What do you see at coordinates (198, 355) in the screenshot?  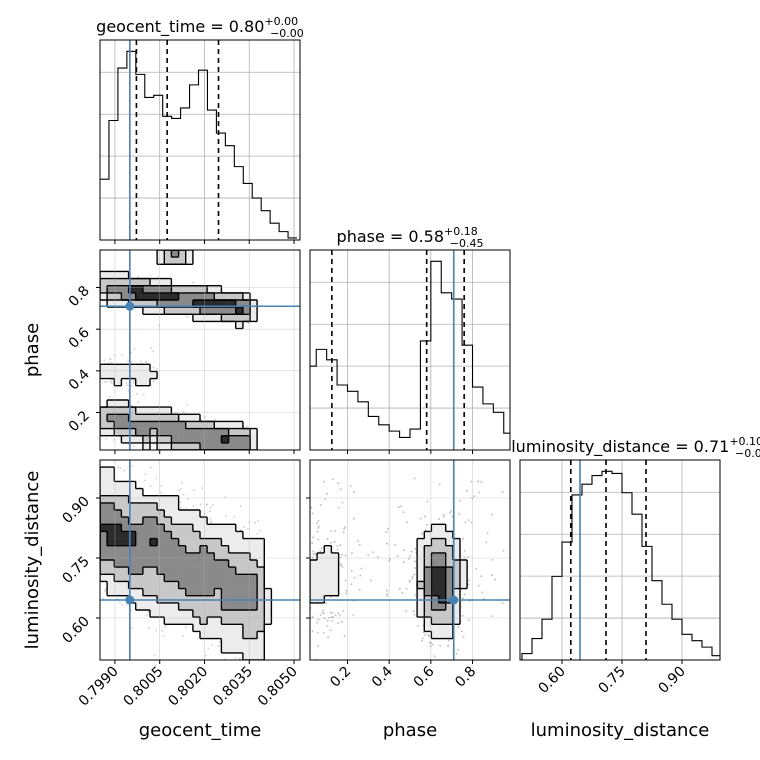 I see `scatter-panel-geocent_time-phase` at bounding box center [198, 355].